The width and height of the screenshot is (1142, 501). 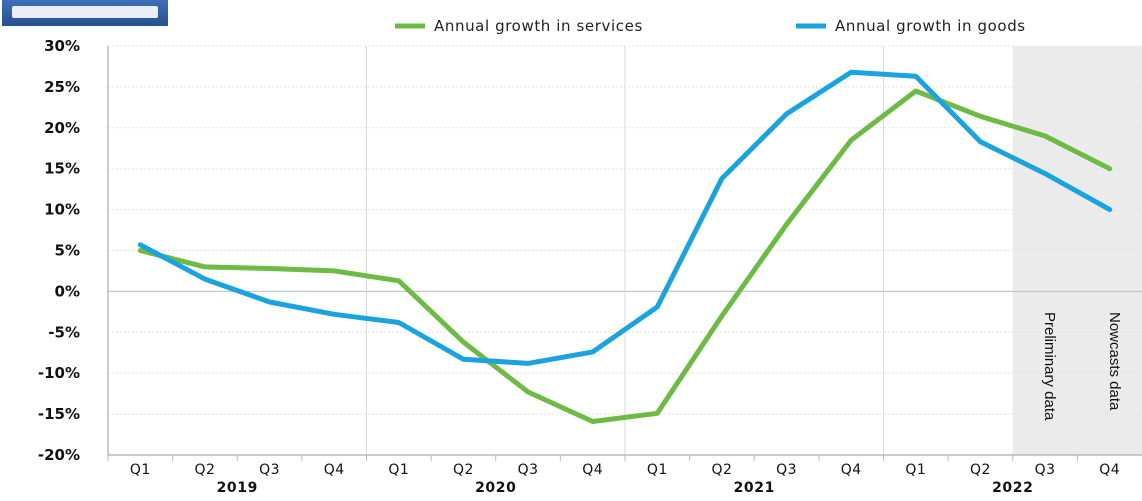 I want to click on y-tick-label: -10%, so click(x=59, y=373).